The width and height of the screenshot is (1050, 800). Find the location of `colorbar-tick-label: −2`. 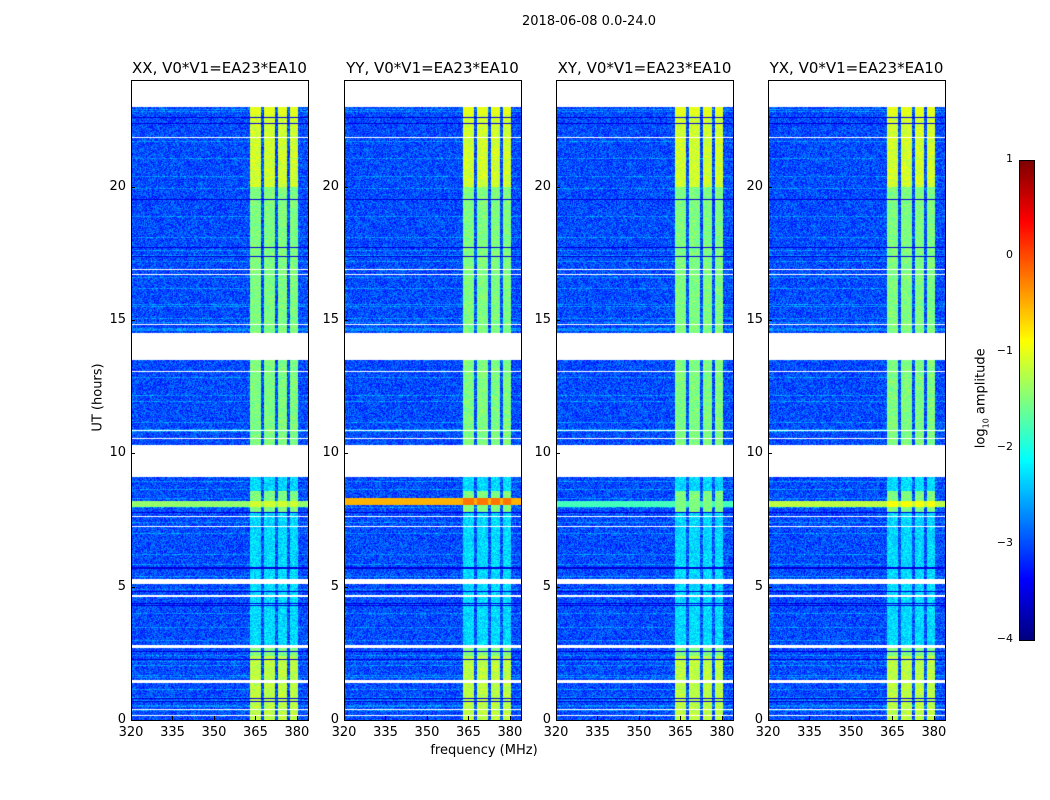

colorbar-tick-label: −2 is located at coordinates (1004, 446).